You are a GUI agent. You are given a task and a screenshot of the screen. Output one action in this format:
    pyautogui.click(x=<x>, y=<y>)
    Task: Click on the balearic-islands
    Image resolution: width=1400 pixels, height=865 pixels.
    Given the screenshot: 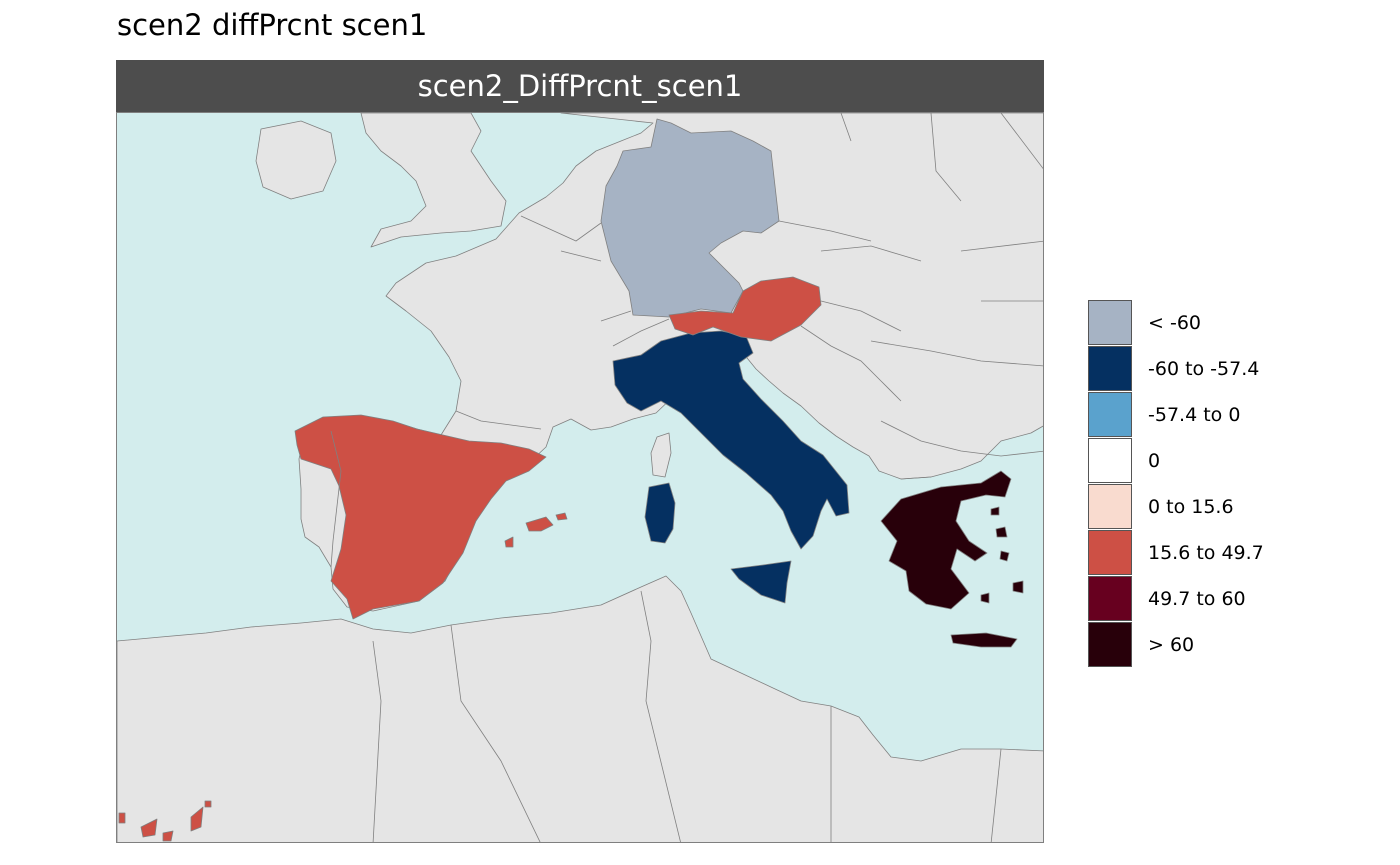 What is the action you would take?
    pyautogui.click(x=536, y=530)
    